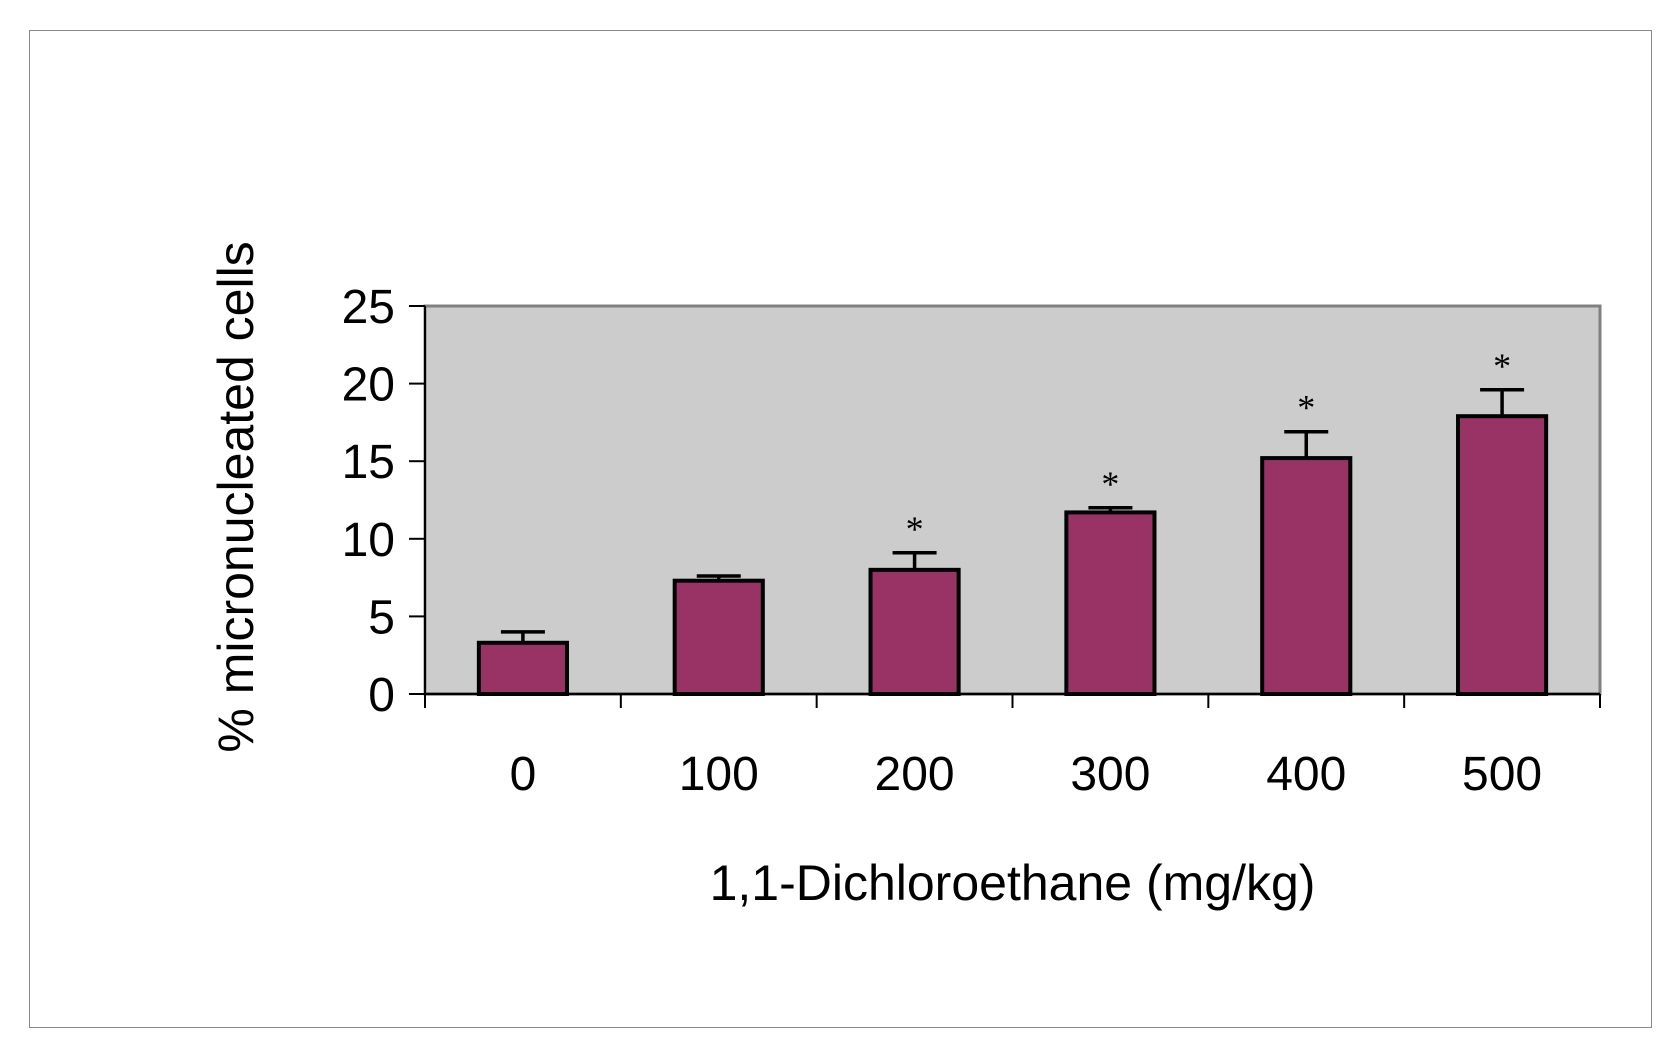  Describe the element at coordinates (1110, 774) in the screenshot. I see `x-tick-label: 300` at that location.